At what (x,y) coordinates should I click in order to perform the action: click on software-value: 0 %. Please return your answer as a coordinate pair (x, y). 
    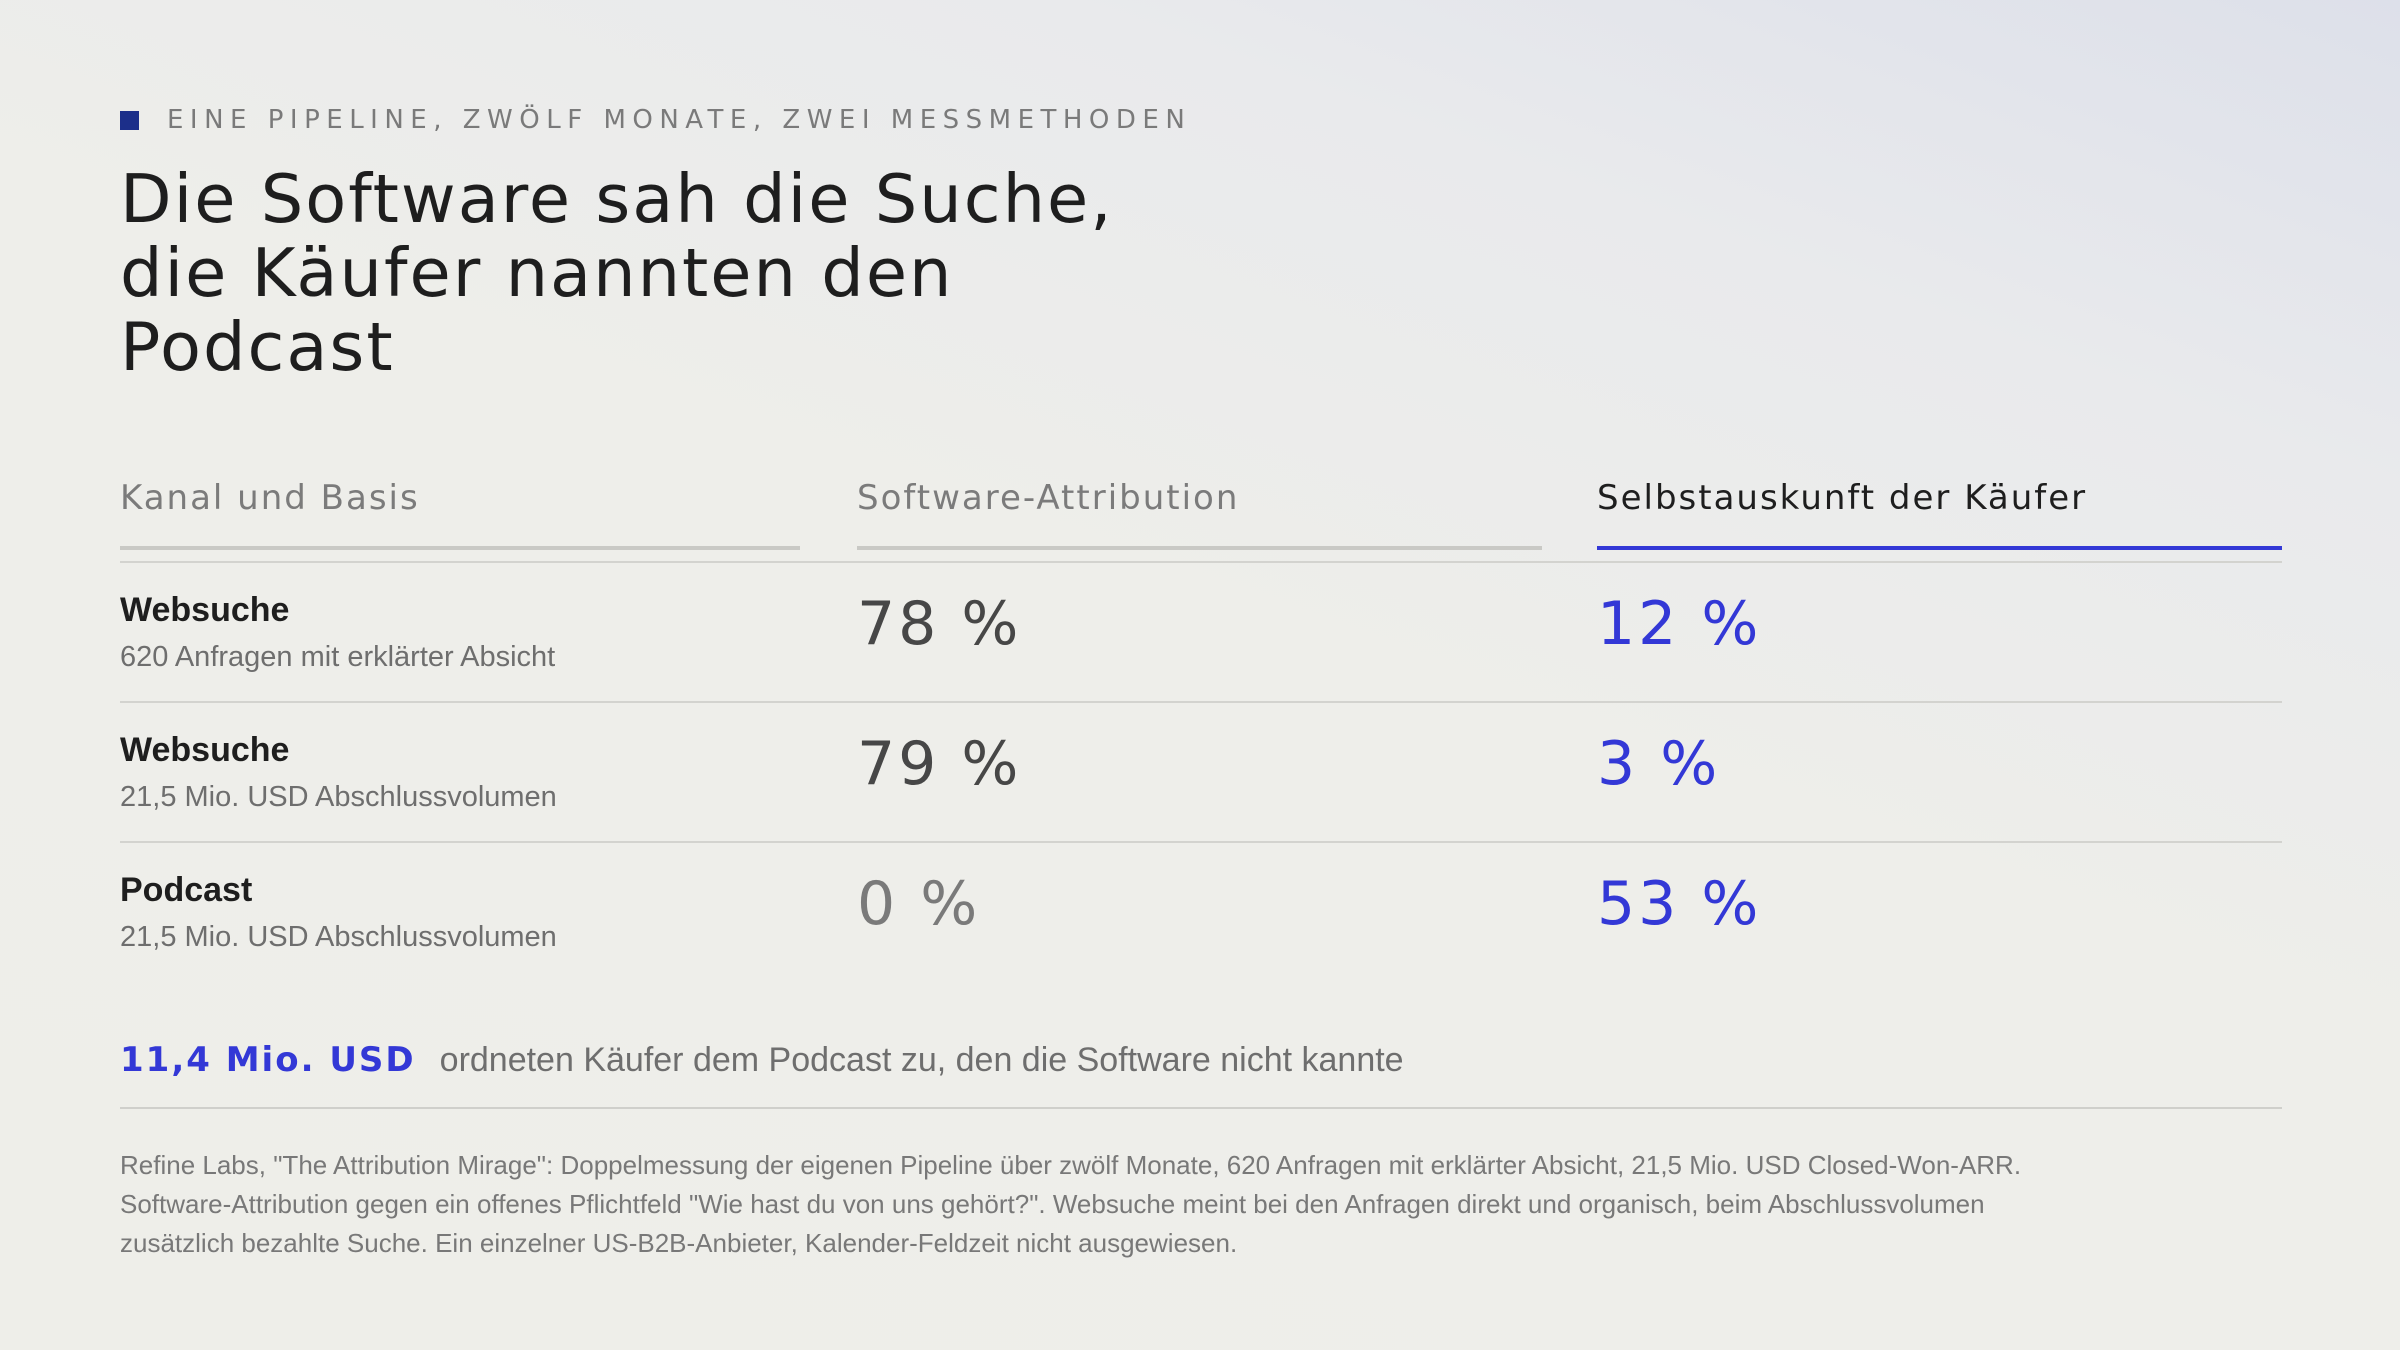
    Looking at the image, I should click on (919, 904).